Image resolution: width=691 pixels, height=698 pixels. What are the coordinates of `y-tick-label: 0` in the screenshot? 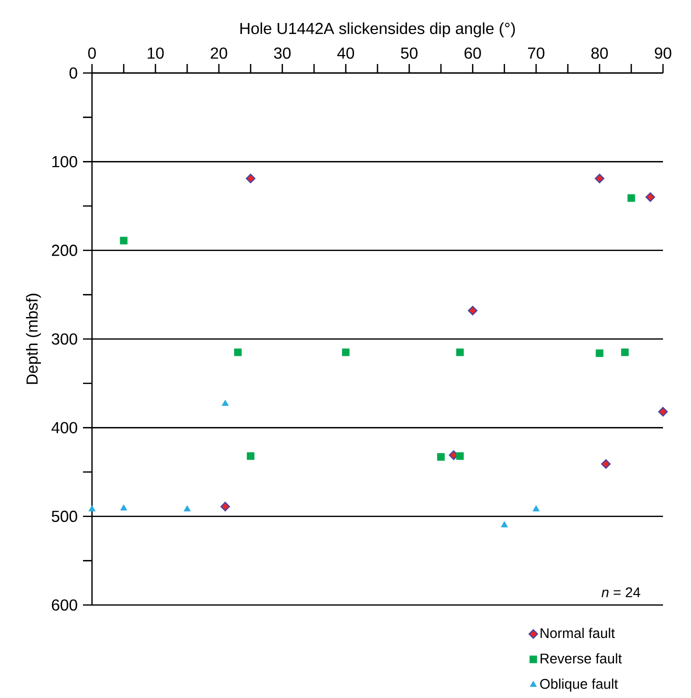 It's located at (74, 73).